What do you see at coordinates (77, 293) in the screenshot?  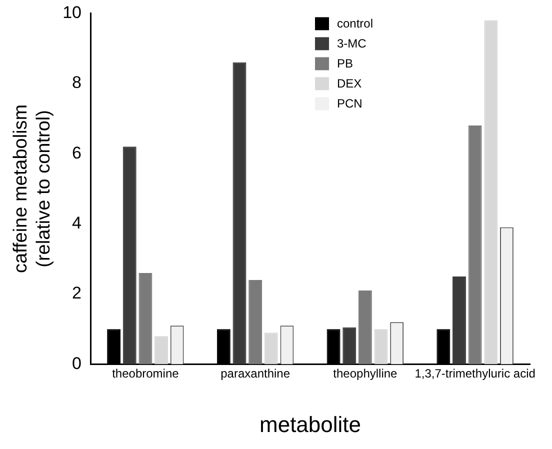 I see `y-tick-label: 2` at bounding box center [77, 293].